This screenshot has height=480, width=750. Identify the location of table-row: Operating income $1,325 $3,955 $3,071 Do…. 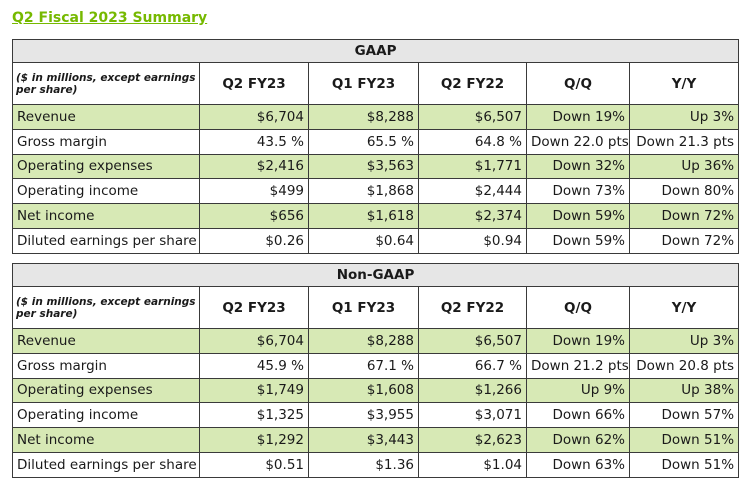
(376, 415).